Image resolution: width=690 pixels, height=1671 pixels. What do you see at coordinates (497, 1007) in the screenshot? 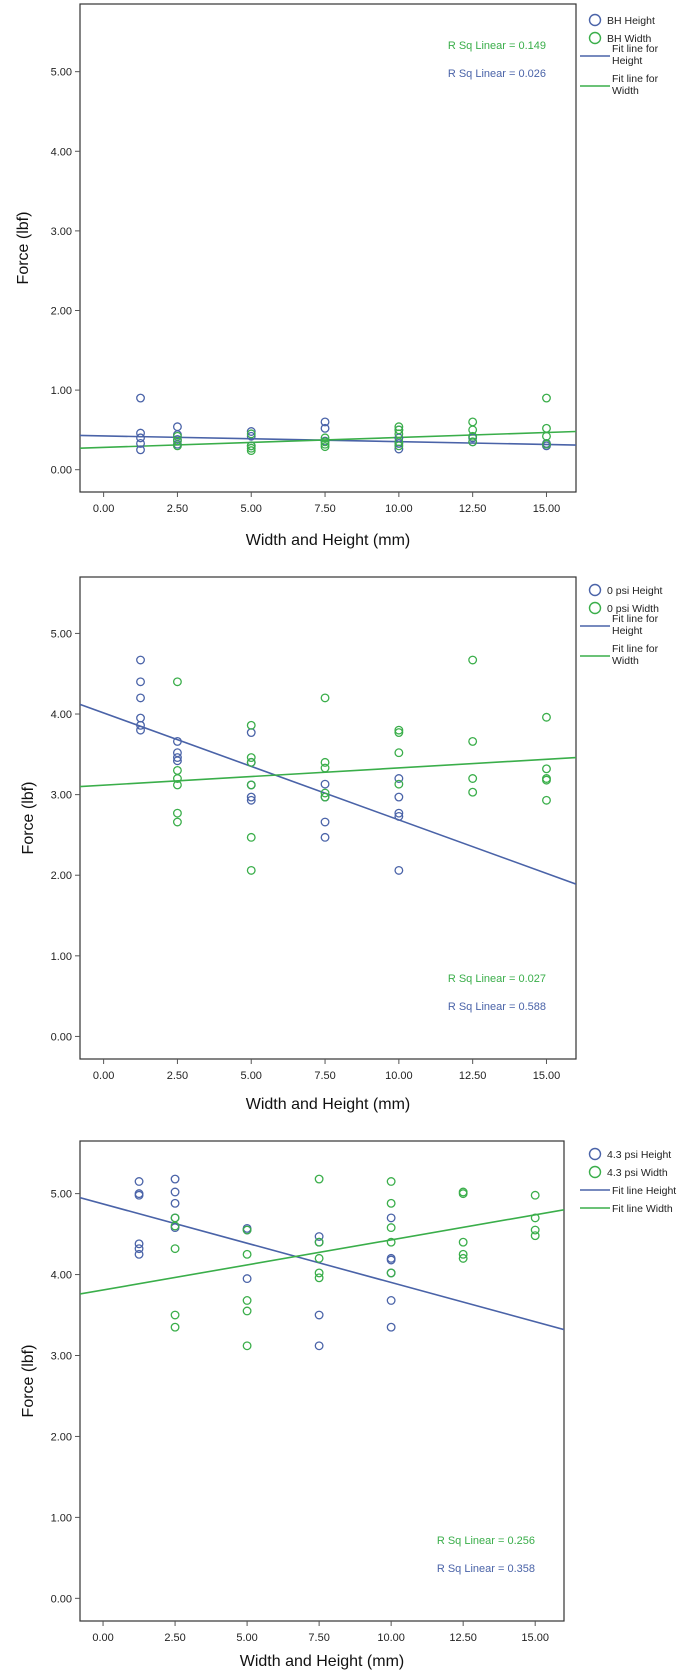
I see `rsq-label-height: R Sq Linear = 0.588` at bounding box center [497, 1007].